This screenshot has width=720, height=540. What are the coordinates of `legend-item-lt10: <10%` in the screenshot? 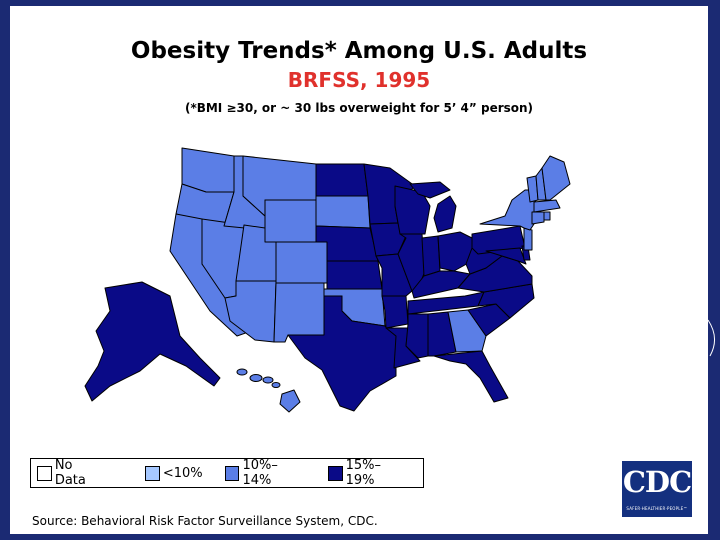 It's located at (173, 473).